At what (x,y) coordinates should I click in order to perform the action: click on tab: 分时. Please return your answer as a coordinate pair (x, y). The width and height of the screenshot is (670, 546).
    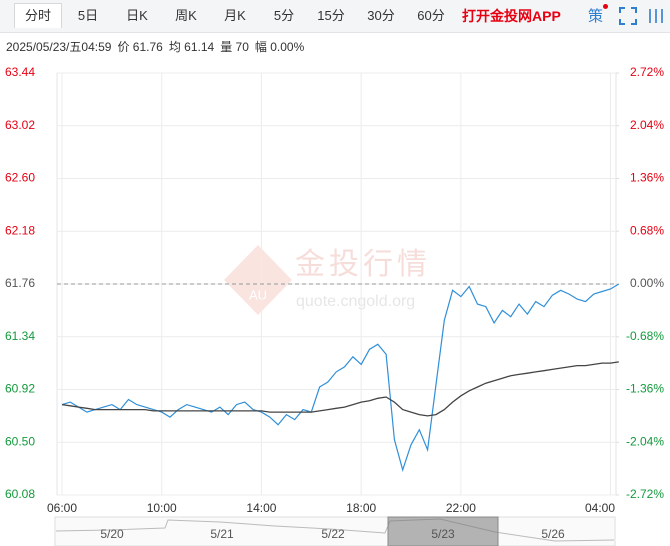
    Looking at the image, I should click on (38, 15).